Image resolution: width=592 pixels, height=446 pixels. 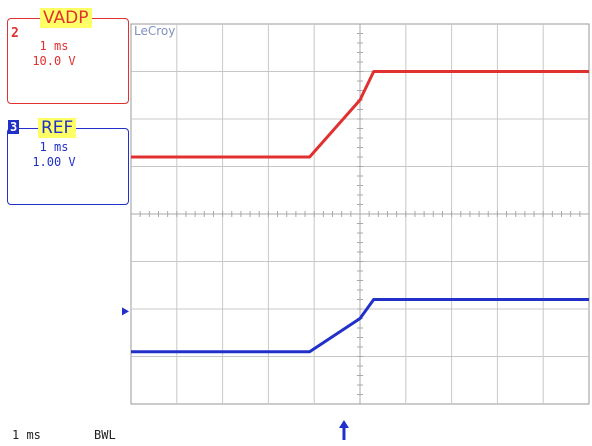 I want to click on bwl-indicator: BWL, so click(x=105, y=435).